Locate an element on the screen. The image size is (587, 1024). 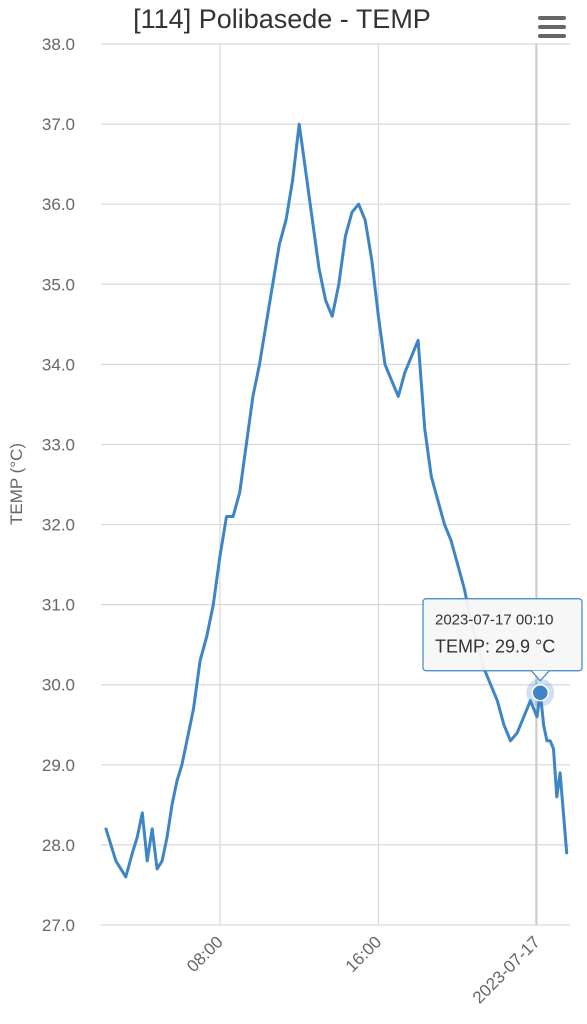
y-tick-label: 31.0 is located at coordinates (58, 605).